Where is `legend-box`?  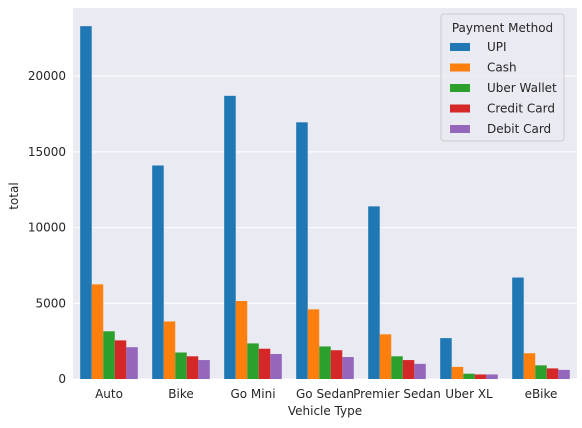
legend-box is located at coordinates (502, 77).